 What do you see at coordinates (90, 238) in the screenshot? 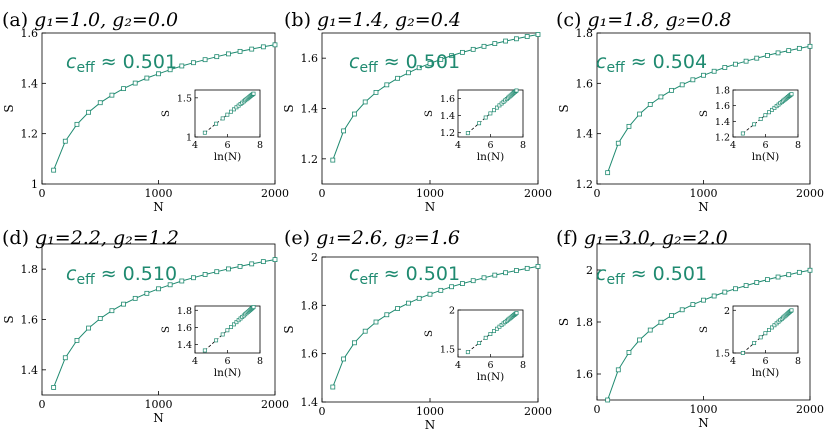
I see `panel-title: (d) g₁=2.2, g₂=1.2` at bounding box center [90, 238].